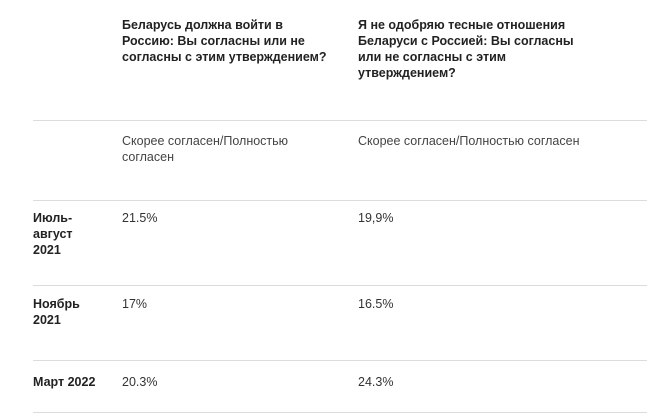 This screenshot has width=662, height=413. Describe the element at coordinates (75, 322) in the screenshot. I see `period-cell: Ноябрь 2021` at that location.